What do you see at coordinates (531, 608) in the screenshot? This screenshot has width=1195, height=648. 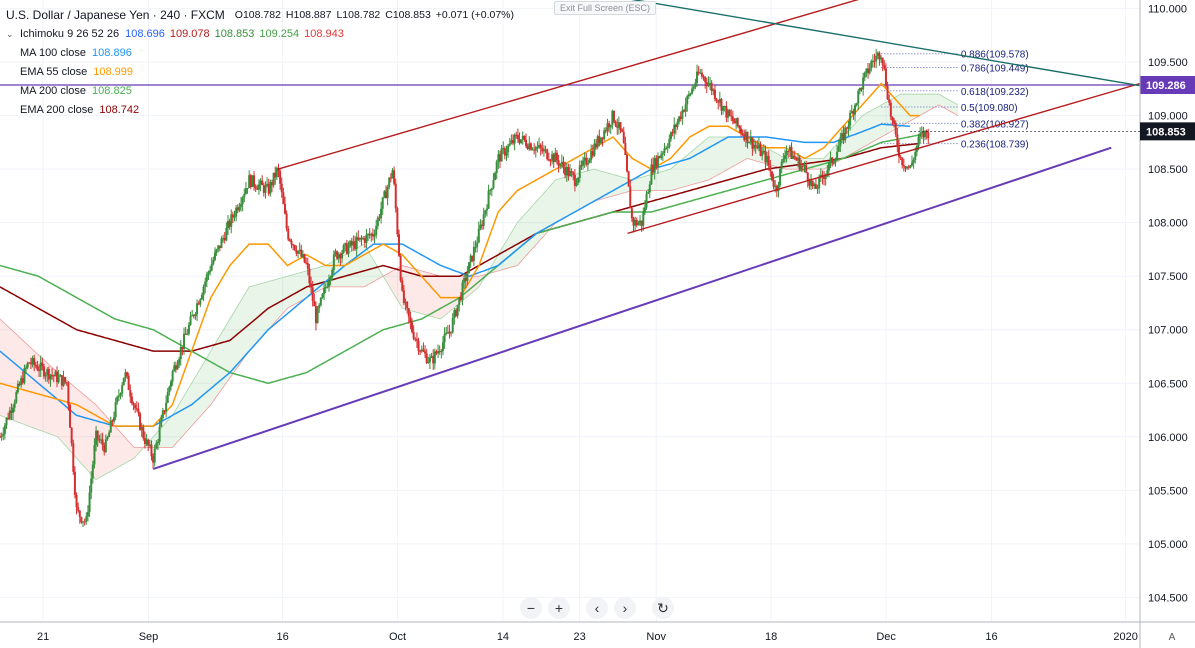 I see `zoom-out-button: −` at bounding box center [531, 608].